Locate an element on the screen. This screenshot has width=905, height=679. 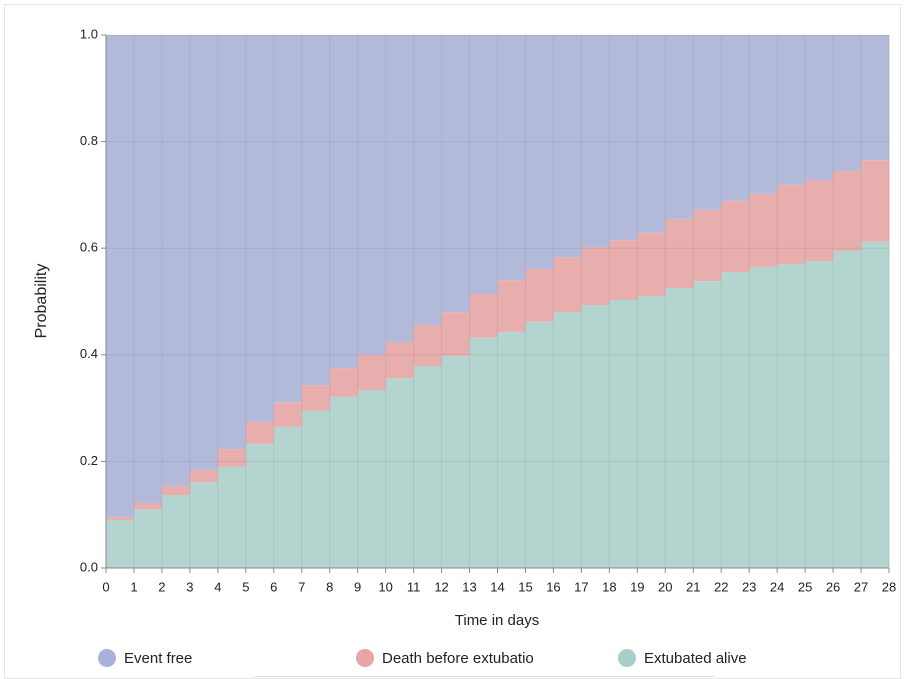
y-tick-label: 0.0 is located at coordinates (89, 566).